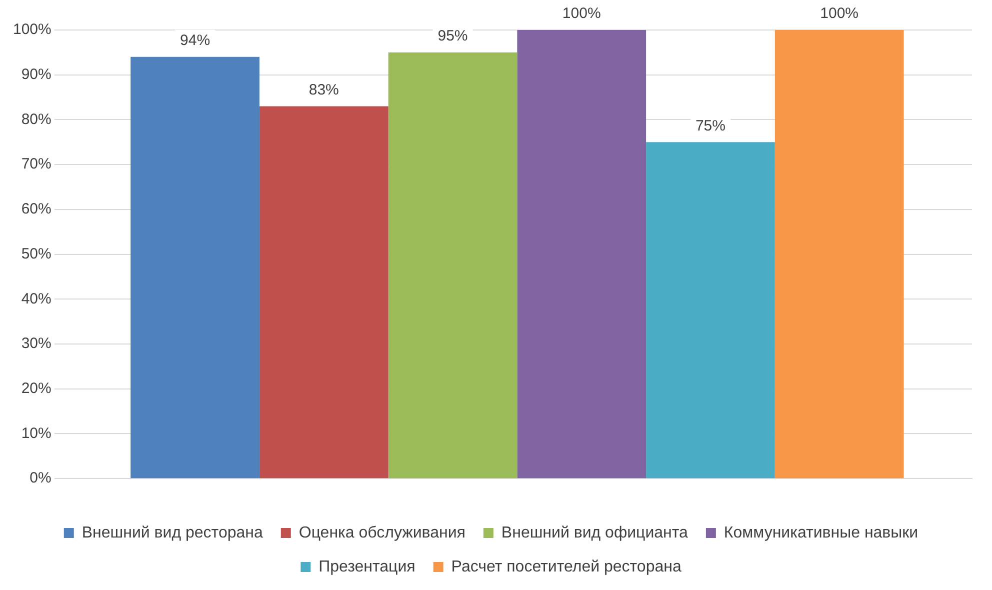 The image size is (992, 590). I want to click on legend-label: Внешний вид официанта, so click(594, 533).